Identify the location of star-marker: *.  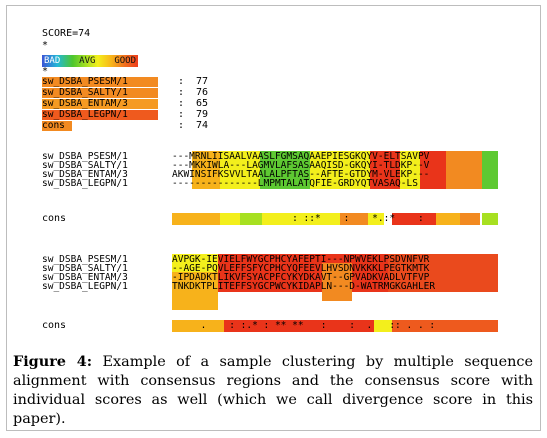
(45, 45).